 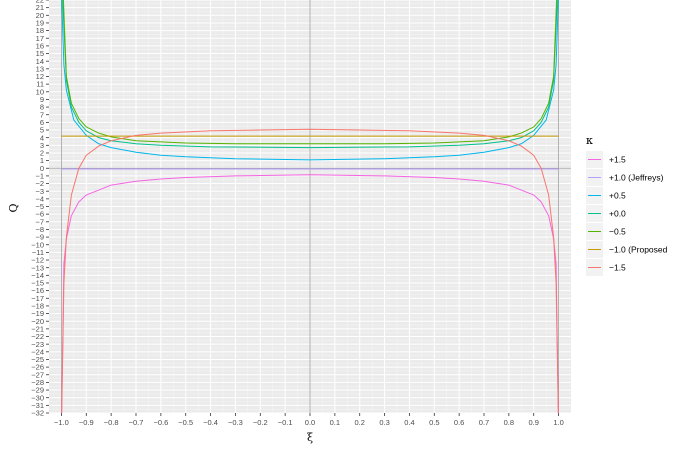 What do you see at coordinates (40, 38) in the screenshot?
I see `y-tick-label: 17` at bounding box center [40, 38].